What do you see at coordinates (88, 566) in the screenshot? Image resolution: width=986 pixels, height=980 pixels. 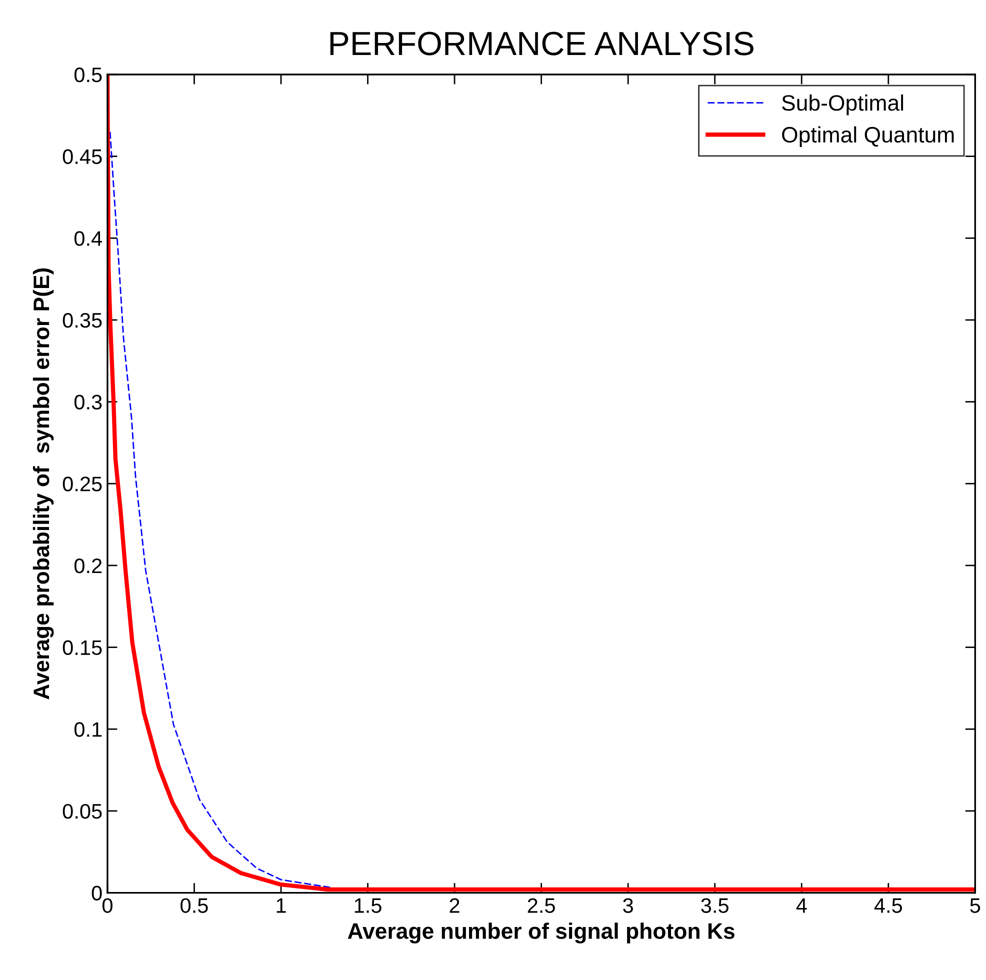 I see `y-tick-label: 0.2` at bounding box center [88, 566].